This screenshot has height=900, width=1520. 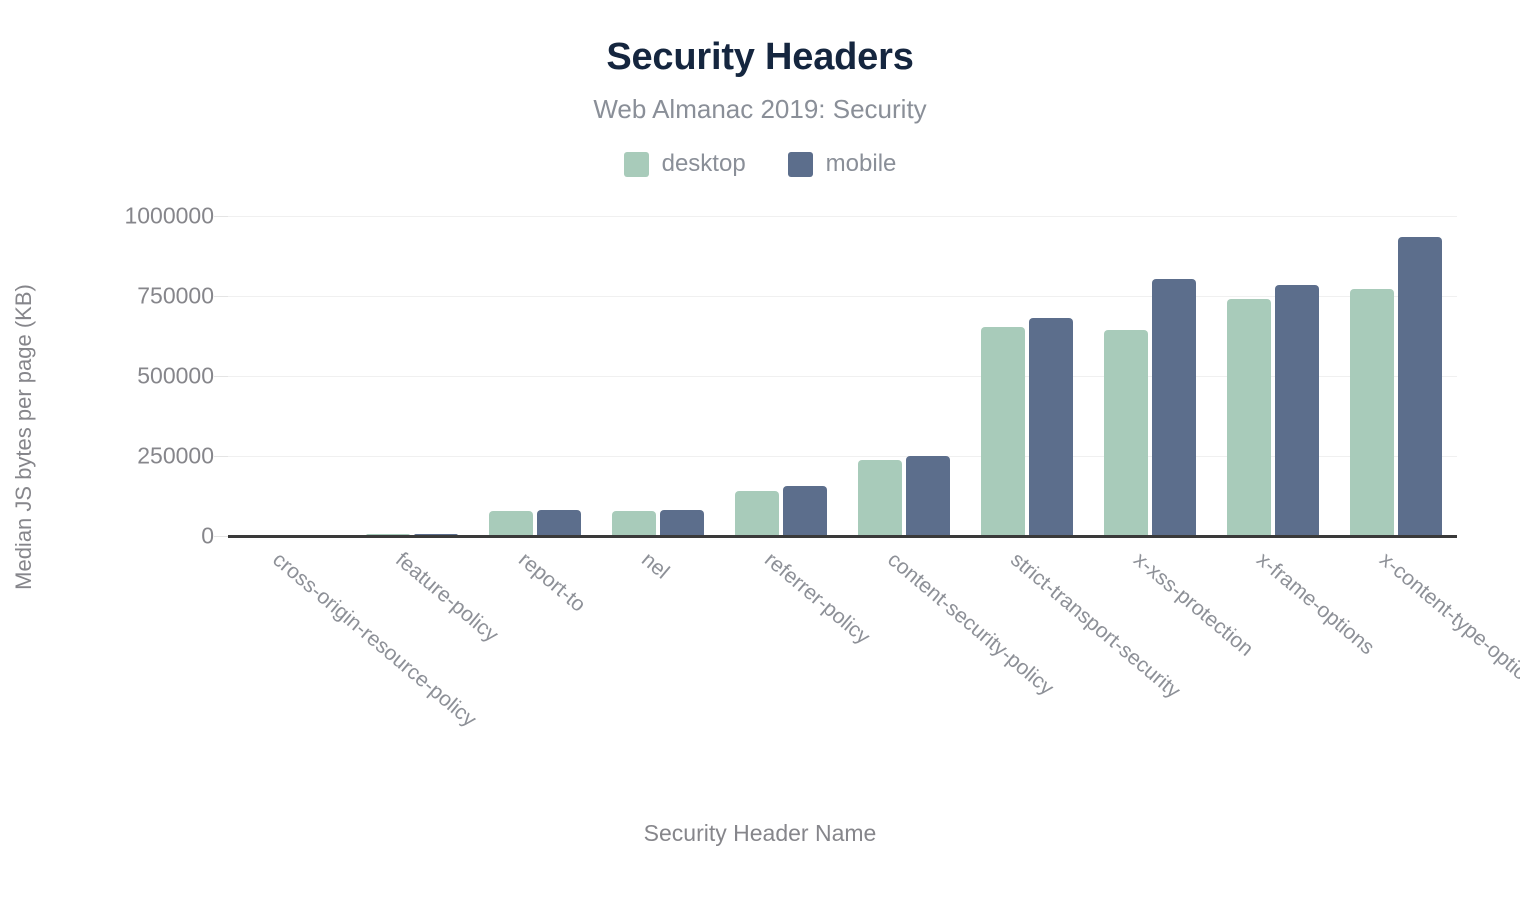 I want to click on legend-item-mobile: mobile, so click(x=842, y=164).